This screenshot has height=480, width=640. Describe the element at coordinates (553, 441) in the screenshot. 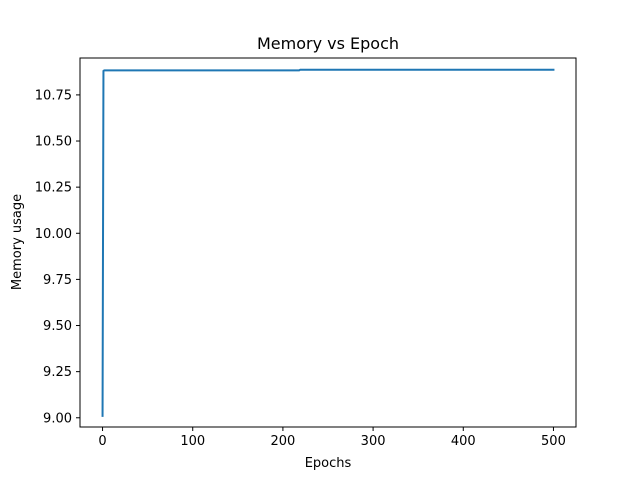

I see `x-tick-label: 500` at that location.